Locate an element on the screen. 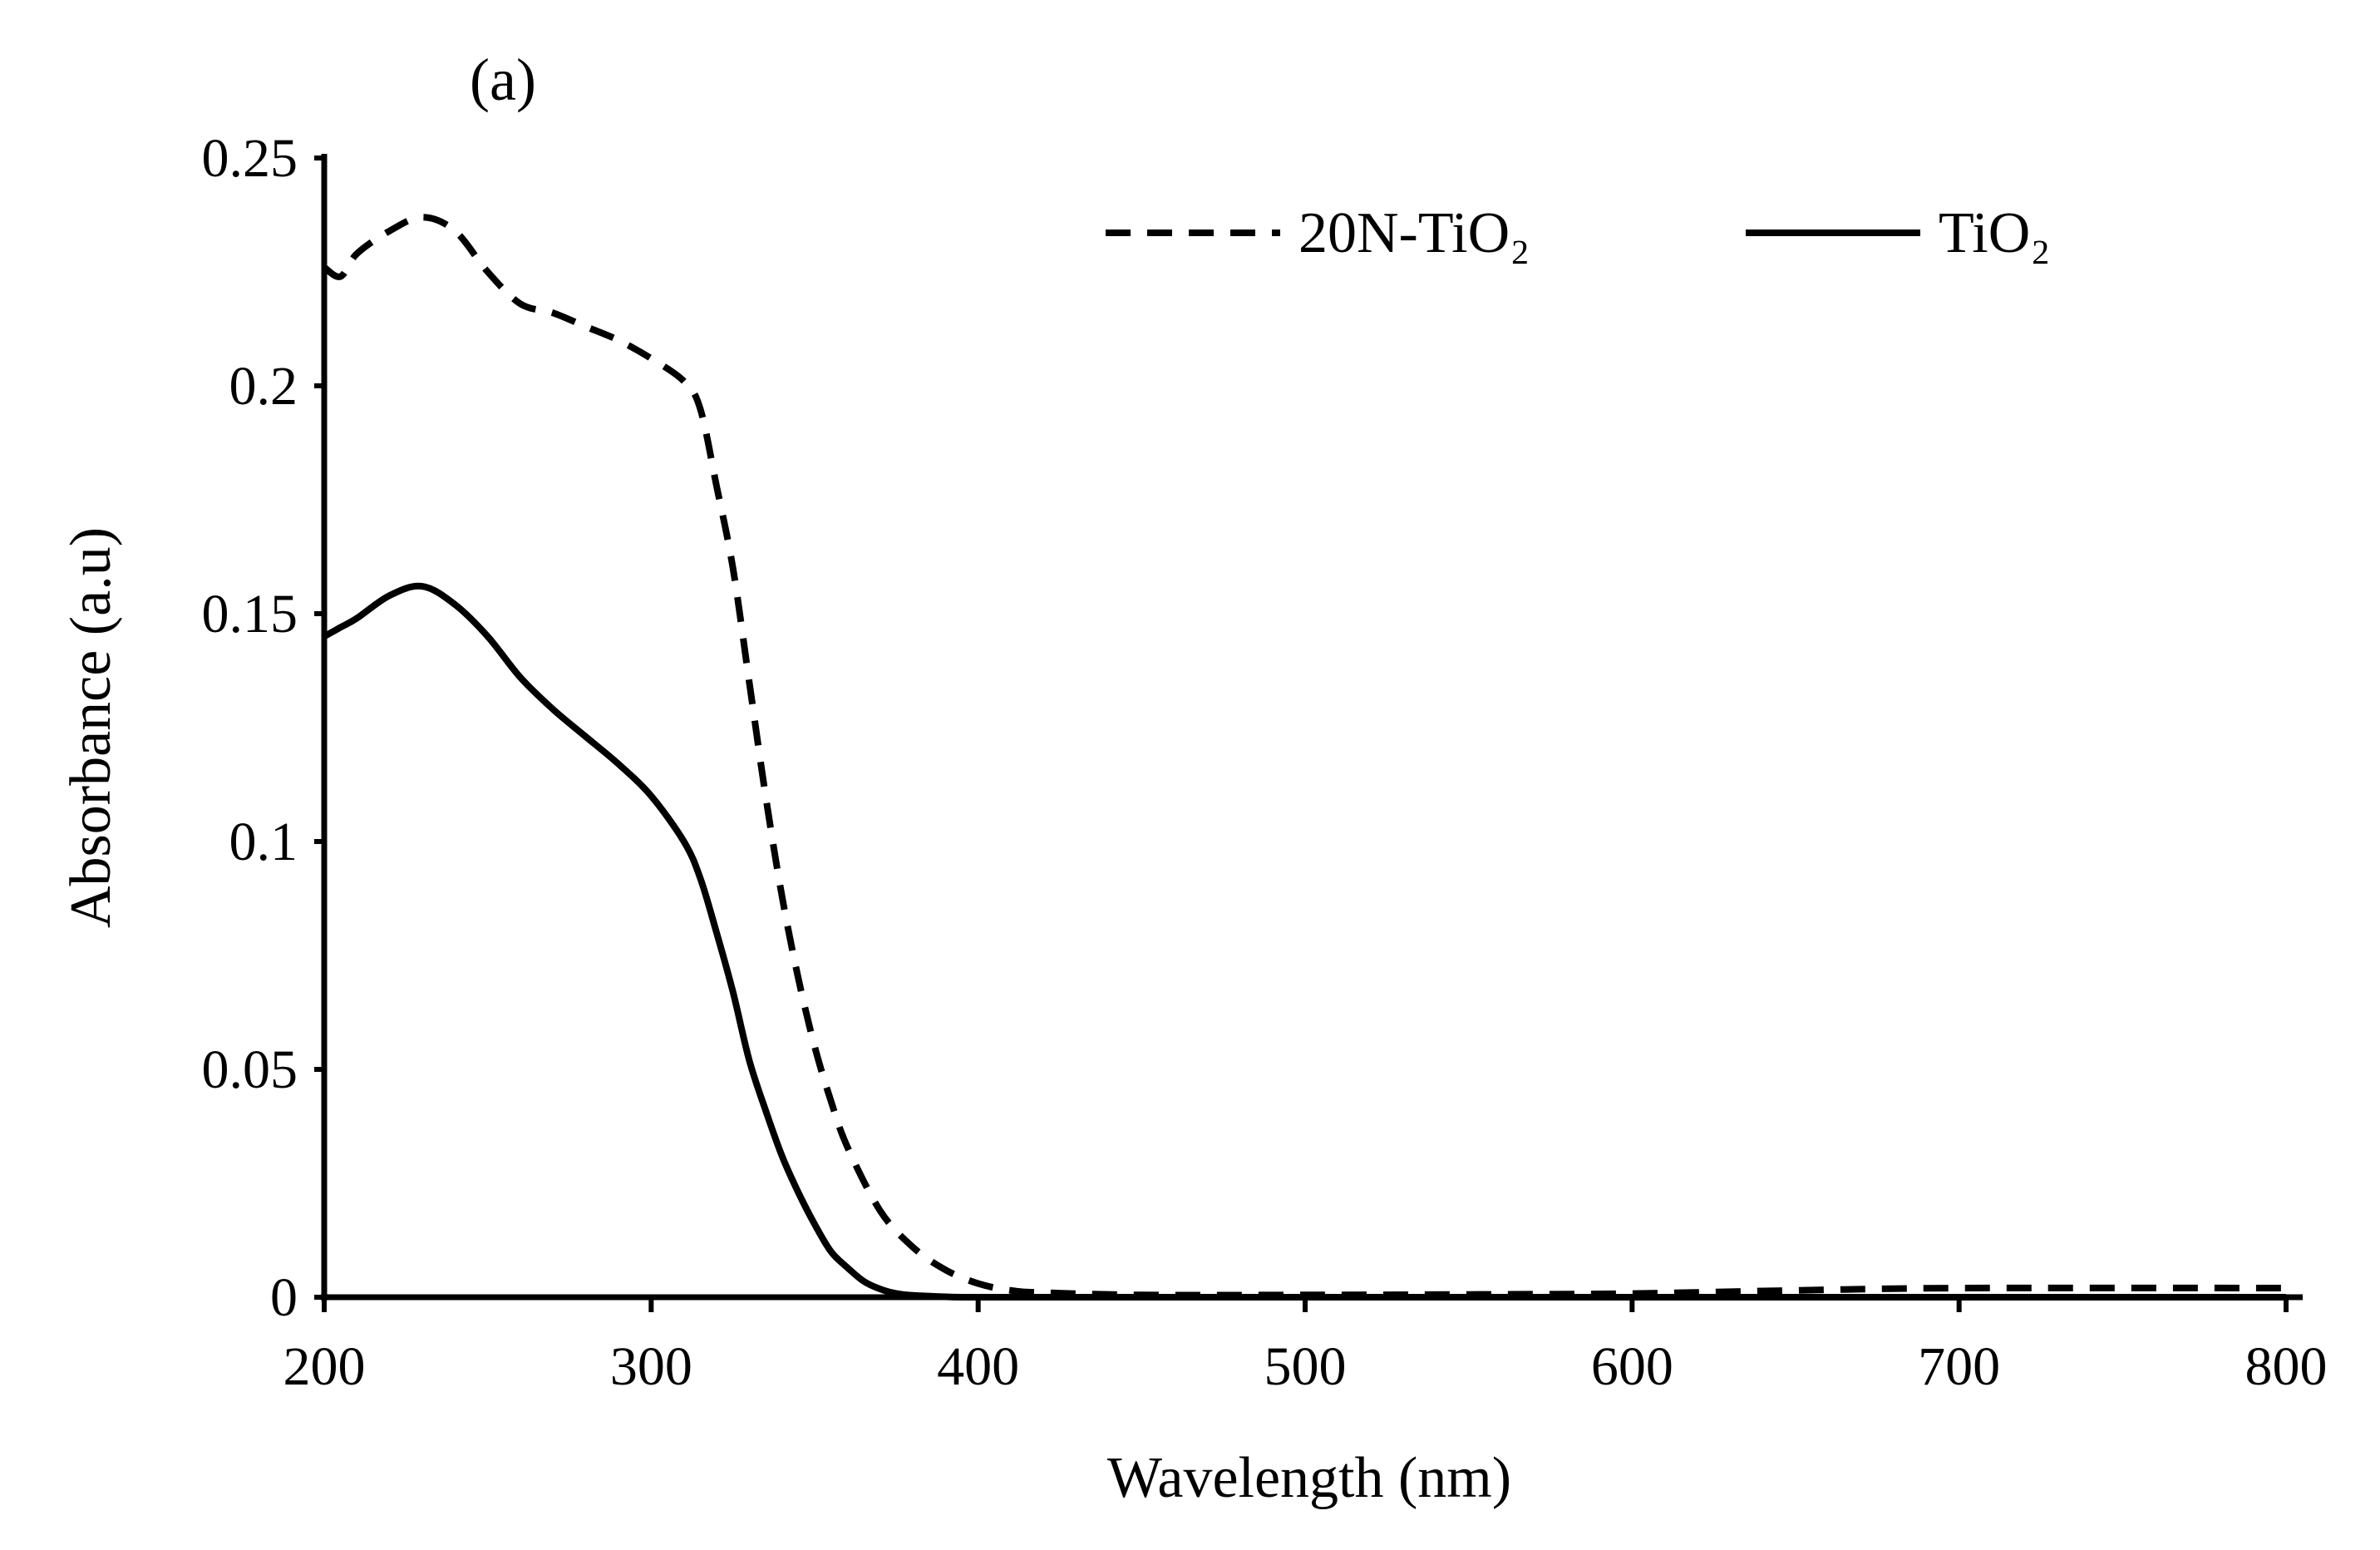 Image resolution: width=2380 pixels, height=1550 pixels. x-tick-label: 800 is located at coordinates (2287, 1366).